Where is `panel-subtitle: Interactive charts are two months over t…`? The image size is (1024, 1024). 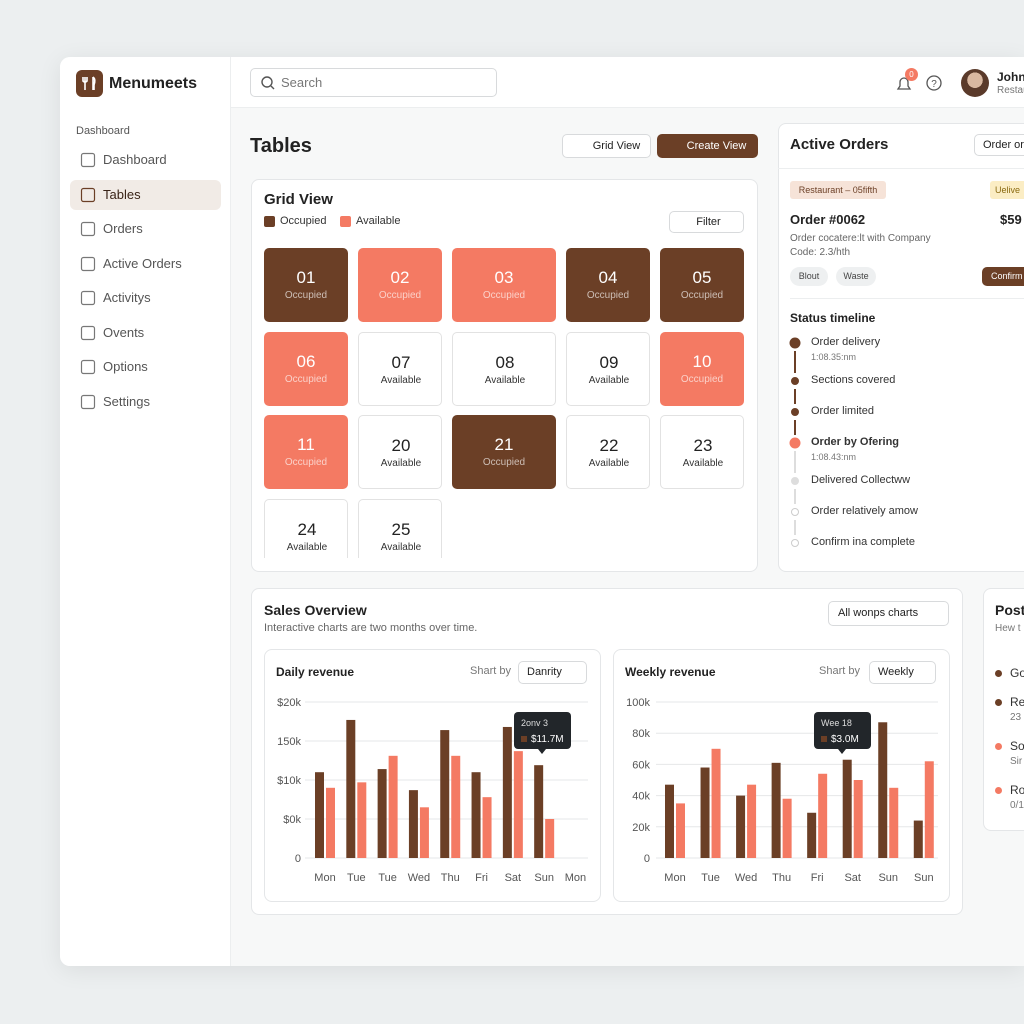
panel-subtitle: Interactive charts are two months over t… is located at coordinates (371, 628).